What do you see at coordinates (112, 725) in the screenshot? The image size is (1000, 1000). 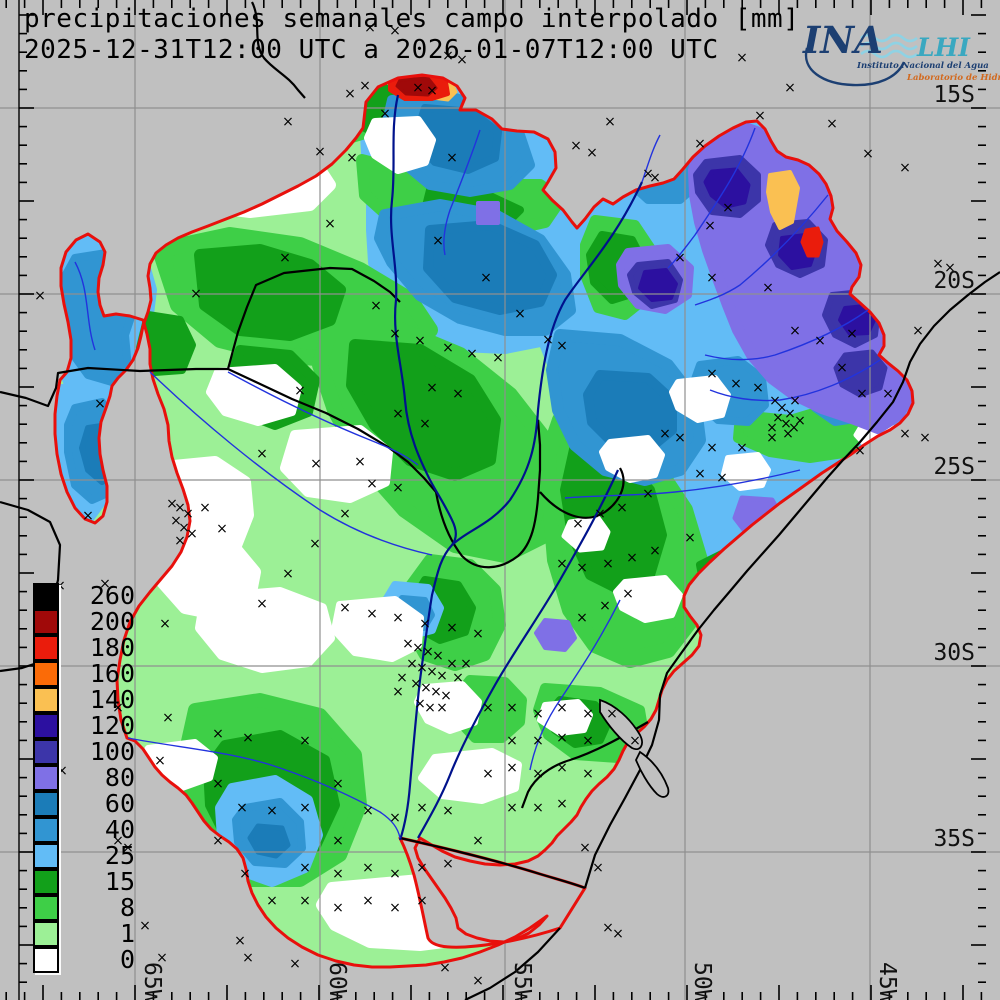 I see `legend-value: 120` at bounding box center [112, 725].